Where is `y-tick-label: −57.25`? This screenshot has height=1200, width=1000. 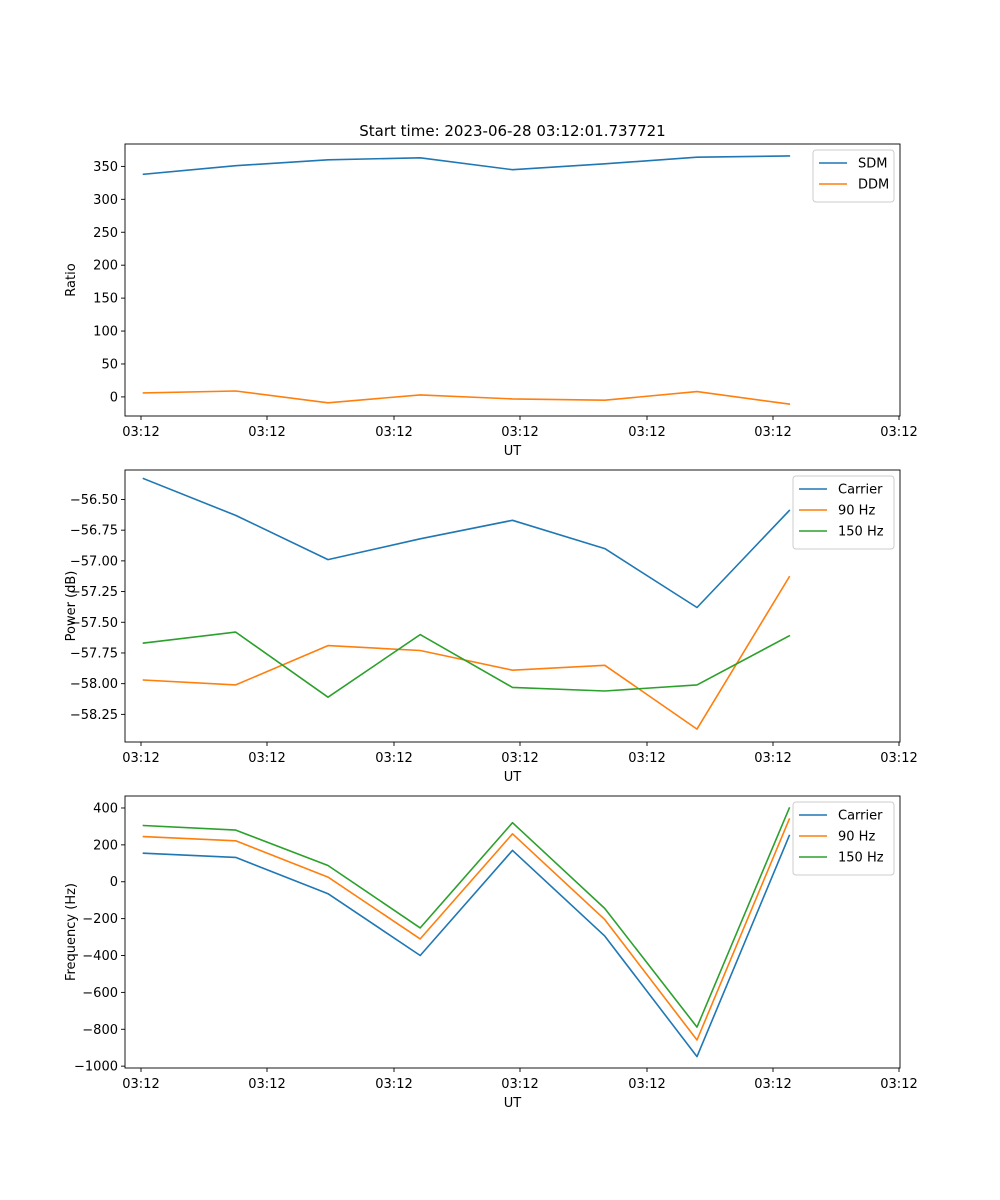
y-tick-label: −57.25 is located at coordinates (94, 592).